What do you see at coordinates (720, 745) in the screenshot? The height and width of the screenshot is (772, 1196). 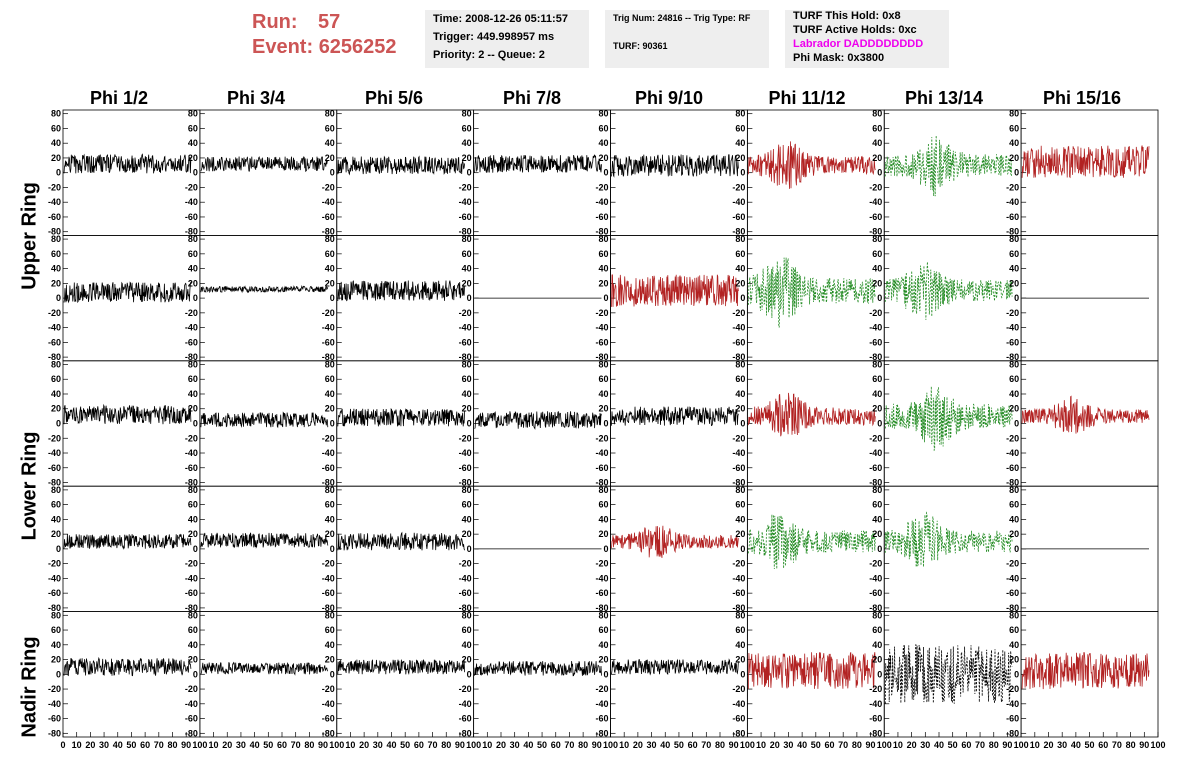 I see `x-tick-label: 80` at bounding box center [720, 745].